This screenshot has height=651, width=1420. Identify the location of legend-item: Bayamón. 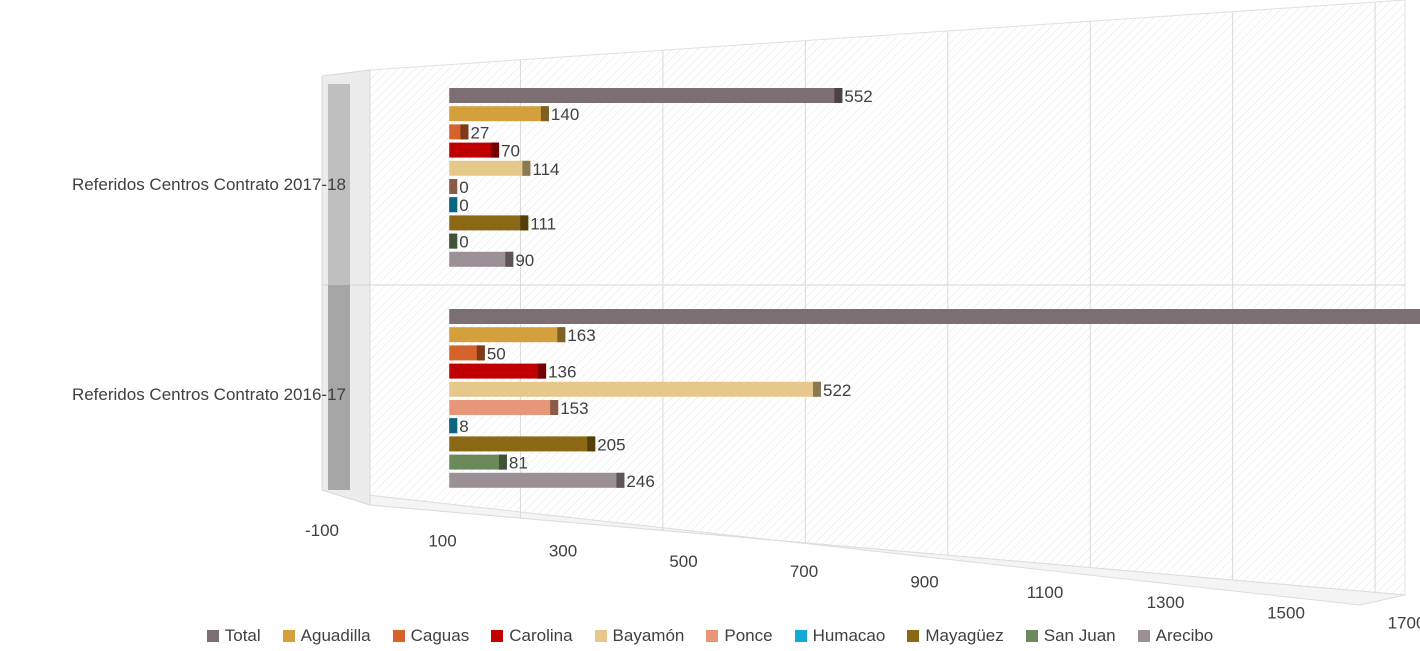
(640, 636).